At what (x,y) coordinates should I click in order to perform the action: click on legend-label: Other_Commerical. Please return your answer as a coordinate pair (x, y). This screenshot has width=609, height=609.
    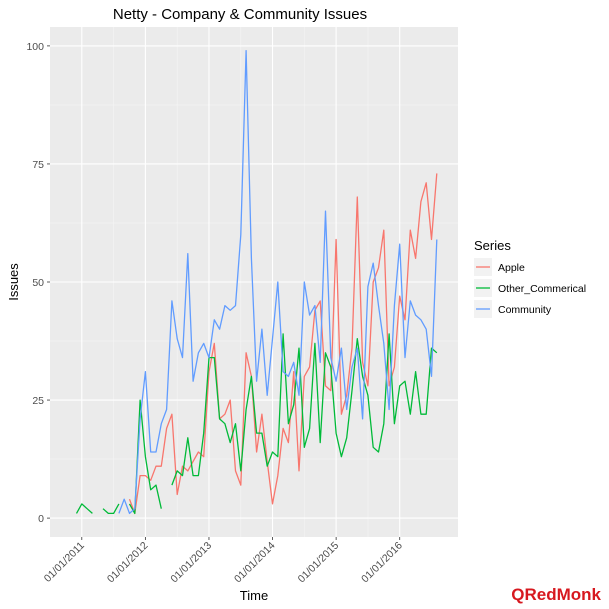
    Looking at the image, I should click on (542, 289).